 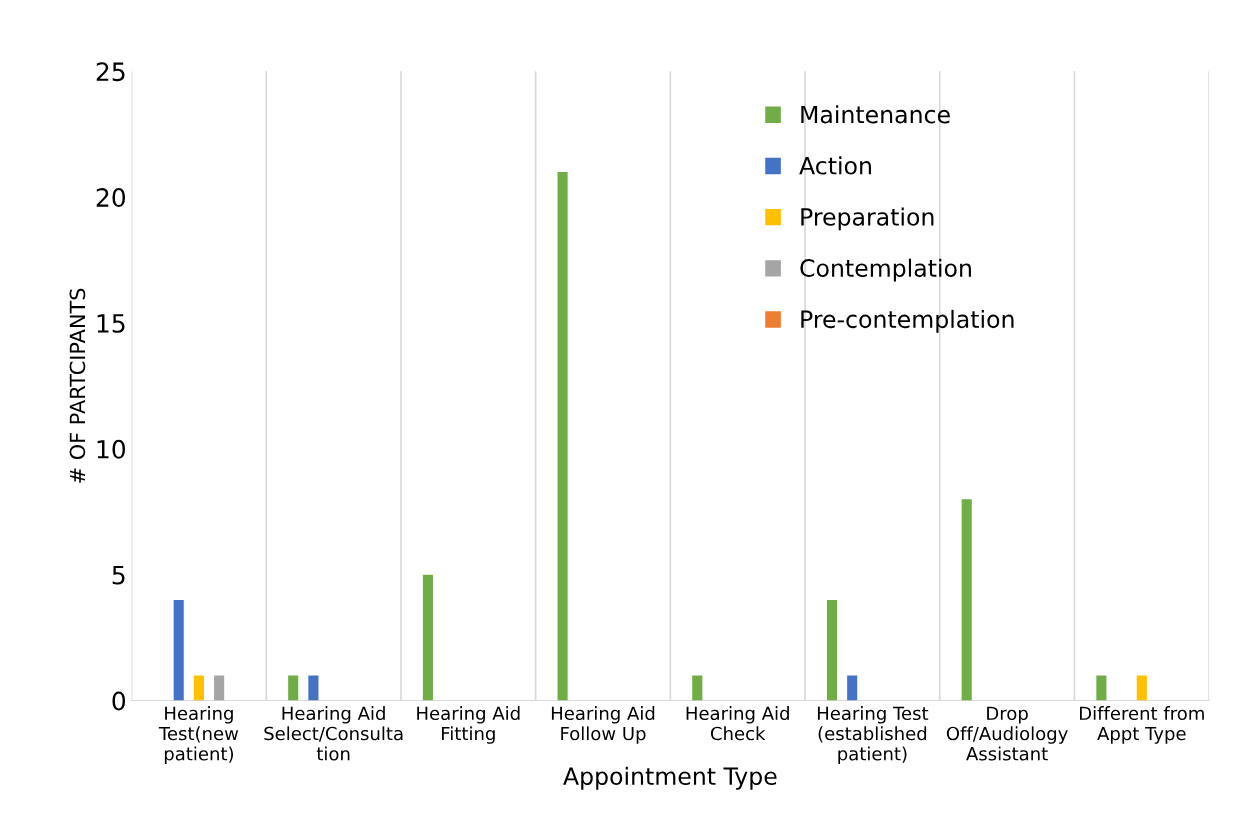 I want to click on x-tick-label: Hearing Aid Fitting, so click(x=468, y=725).